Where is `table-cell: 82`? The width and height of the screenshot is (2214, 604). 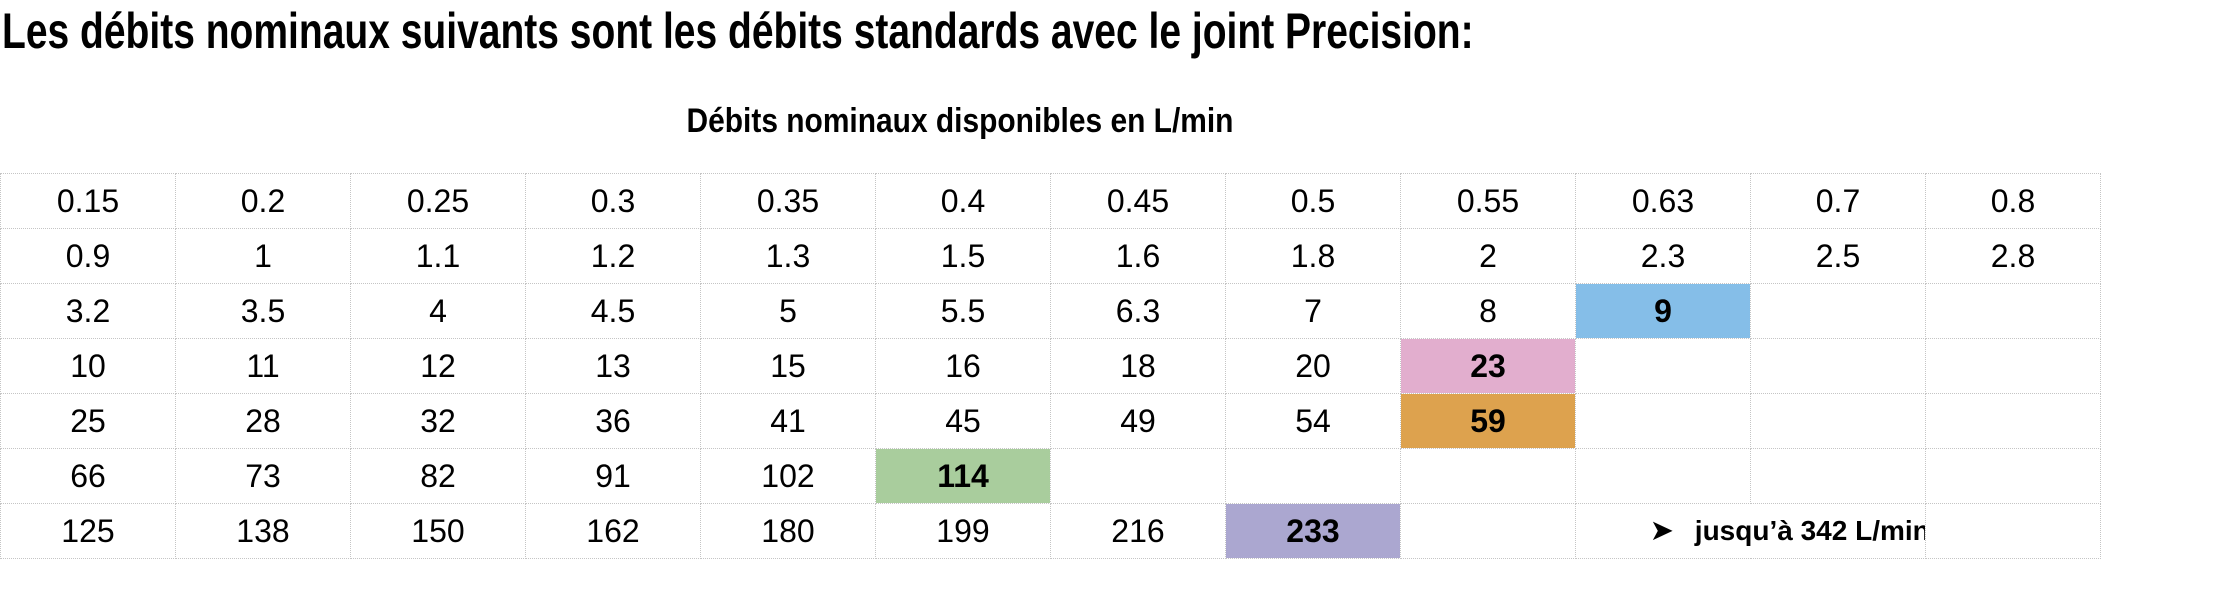
table-cell: 82 is located at coordinates (438, 476).